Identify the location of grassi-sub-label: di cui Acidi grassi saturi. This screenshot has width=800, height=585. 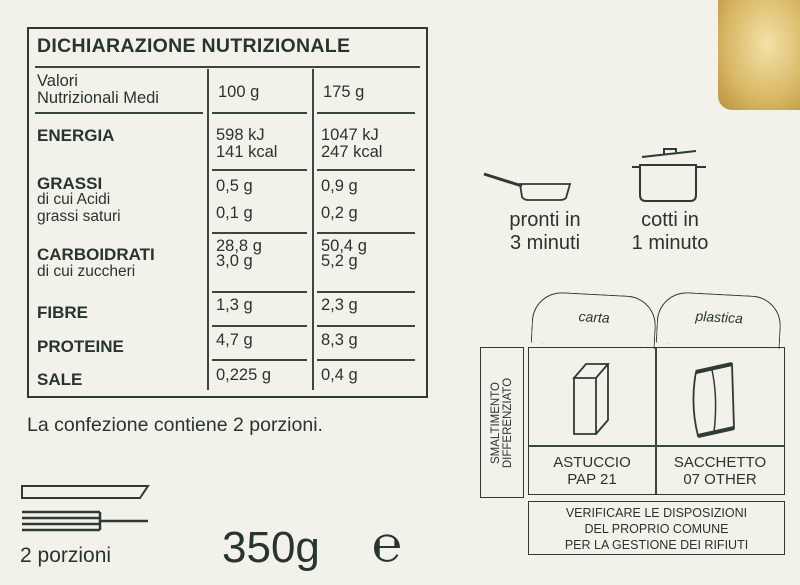
(79, 208).